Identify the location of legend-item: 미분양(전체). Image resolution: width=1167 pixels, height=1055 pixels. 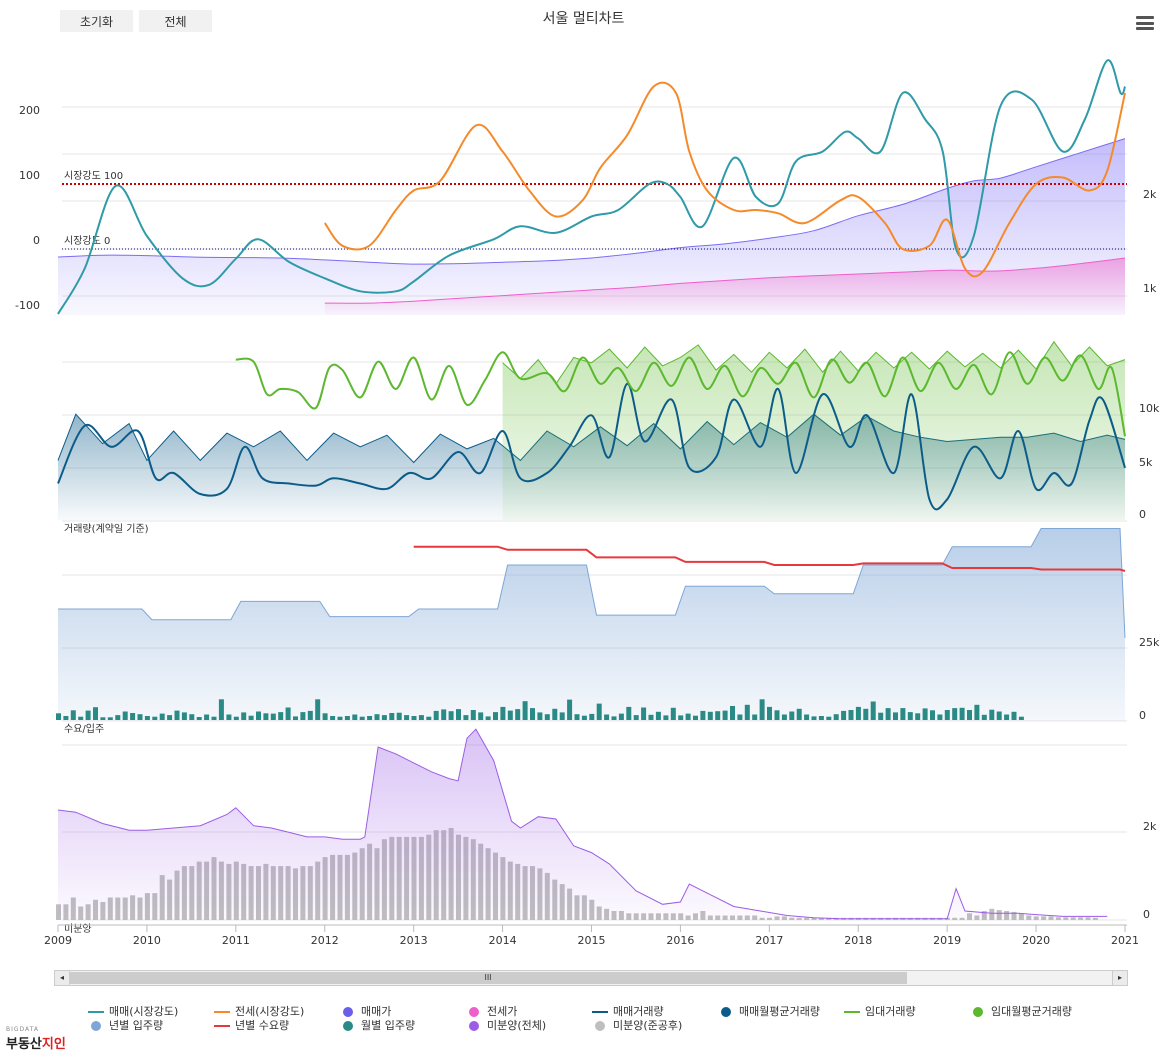
(506, 1025).